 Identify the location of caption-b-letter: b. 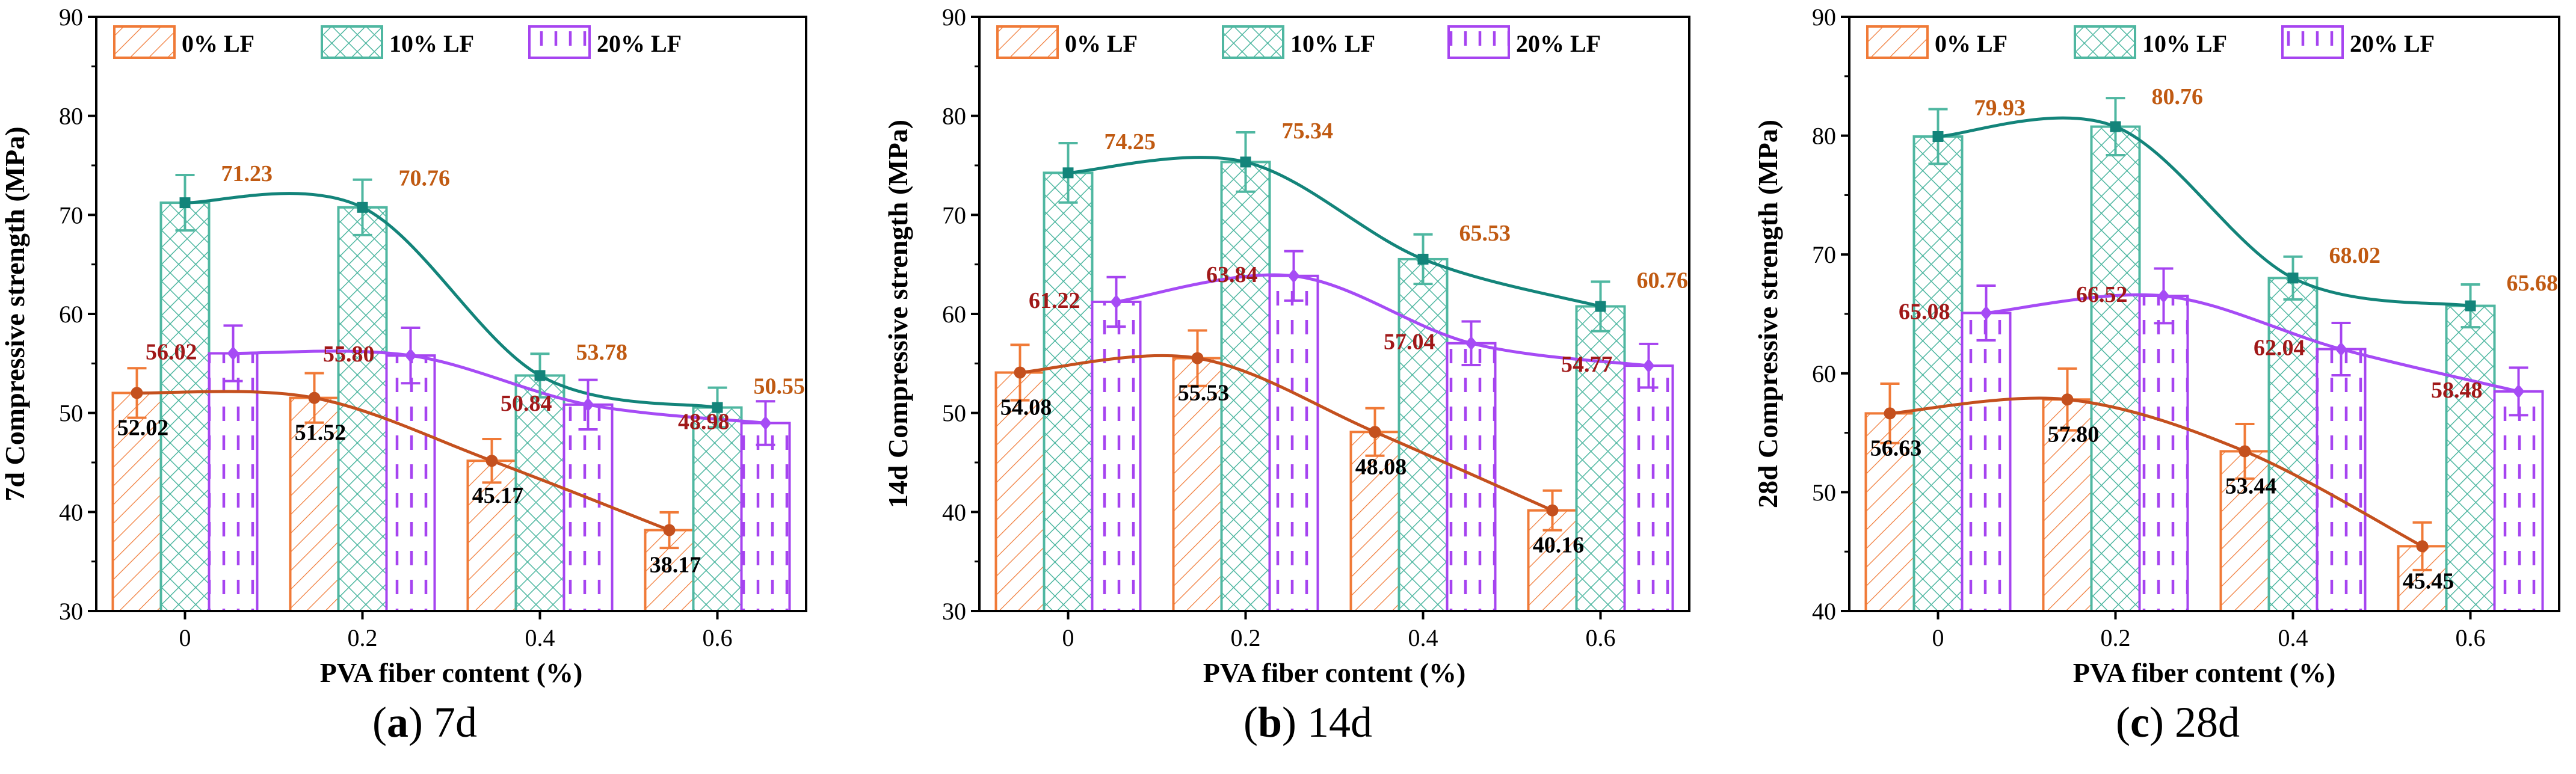
(1270, 722).